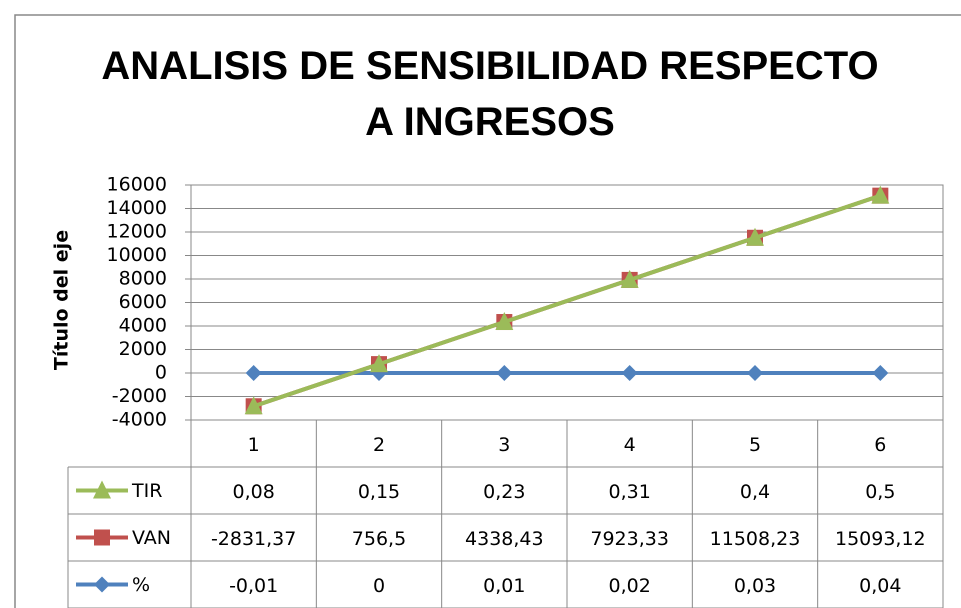  What do you see at coordinates (379, 586) in the screenshot?
I see `table-value: 0` at bounding box center [379, 586].